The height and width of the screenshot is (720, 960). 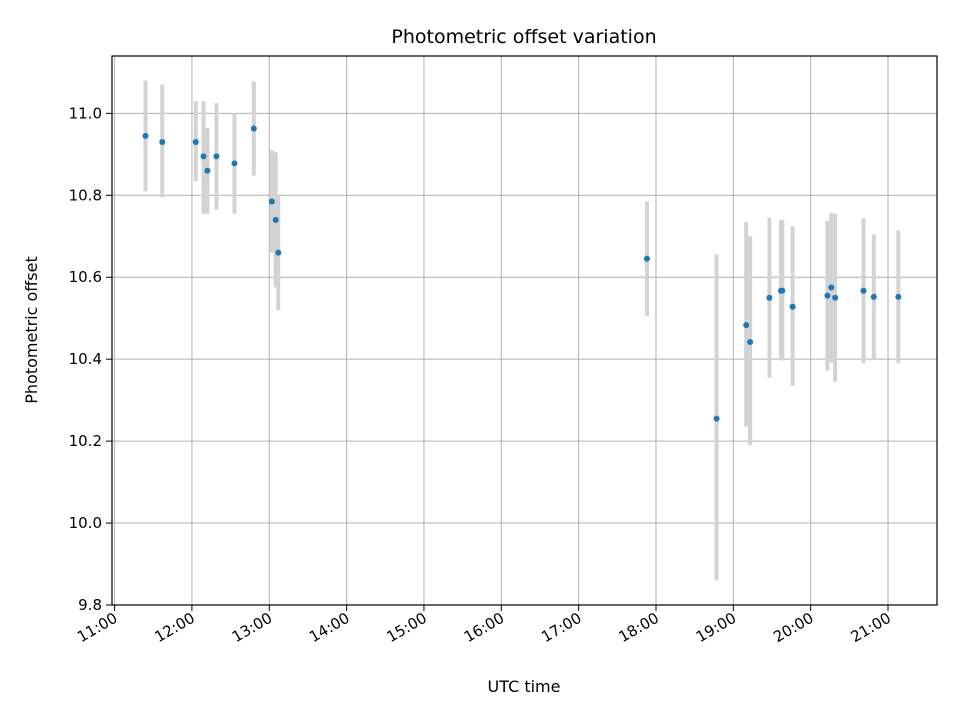 I want to click on x-axis-title: UTC time, so click(x=524, y=686).